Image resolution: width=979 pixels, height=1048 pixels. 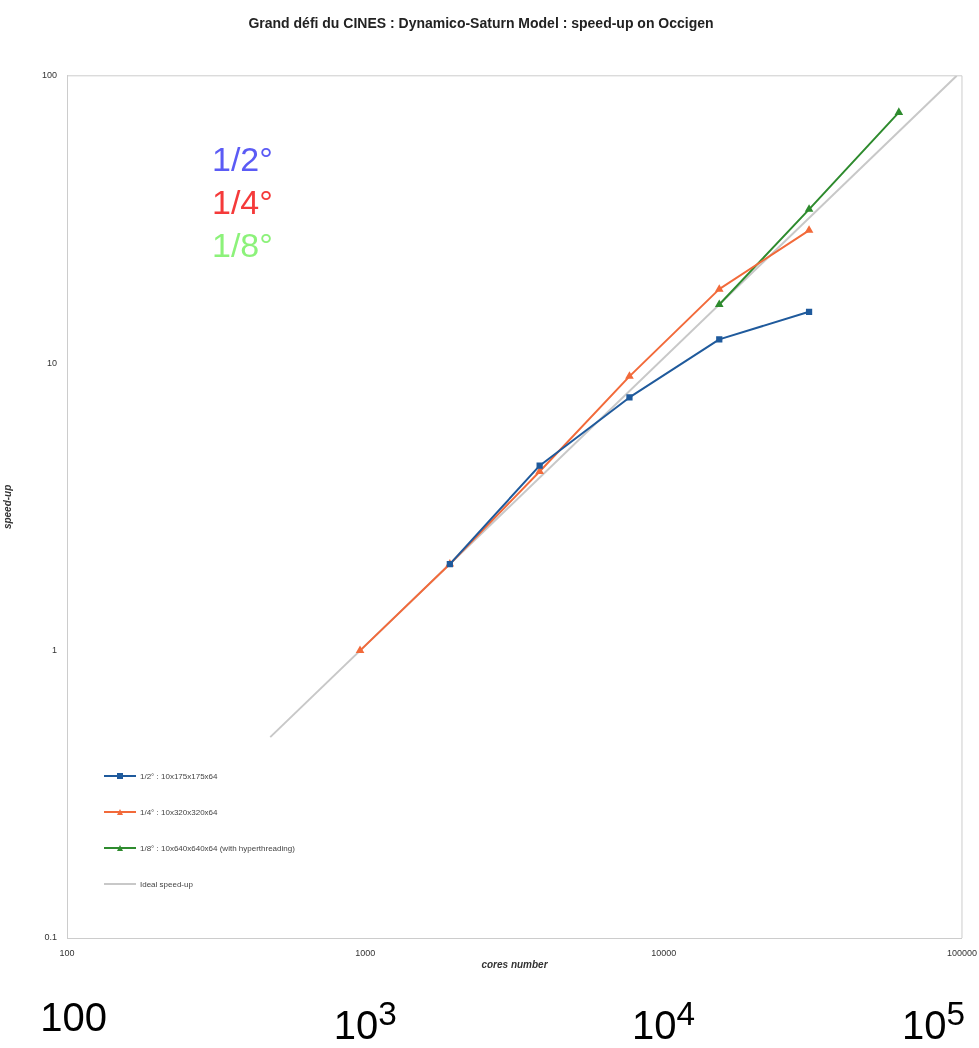 I want to click on legend-label: 1/8° : 10x640x640x64 (with hyperthreading), so click(x=217, y=848).